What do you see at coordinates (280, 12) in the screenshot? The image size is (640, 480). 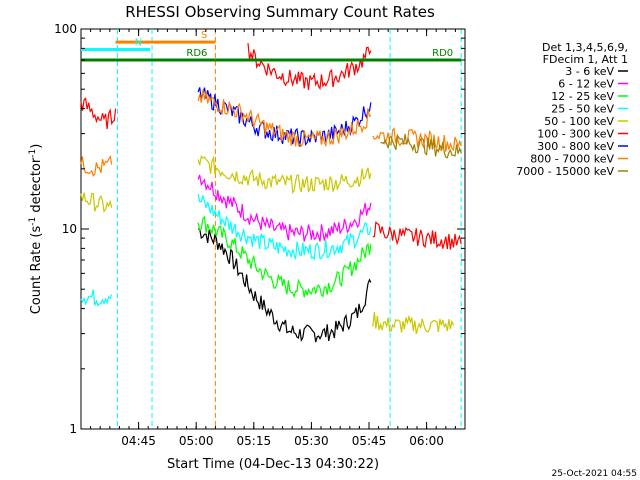 I see `chart-title: RHESSI Observing Summary Count Rates` at bounding box center [280, 12].